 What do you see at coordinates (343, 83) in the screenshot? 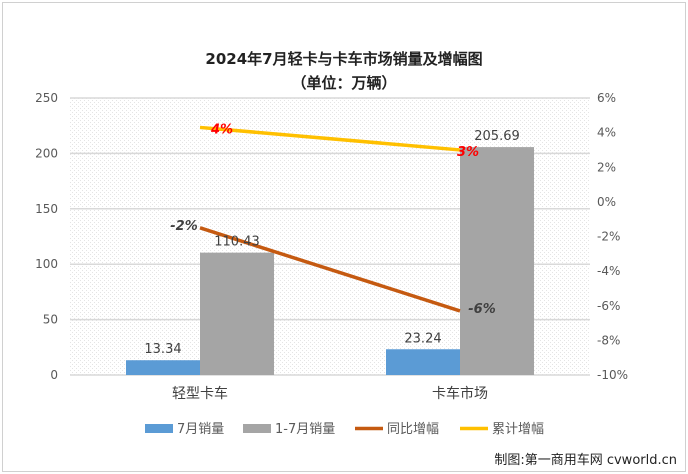
I see `chart-subtitle: （单位：万辆）` at bounding box center [343, 83].